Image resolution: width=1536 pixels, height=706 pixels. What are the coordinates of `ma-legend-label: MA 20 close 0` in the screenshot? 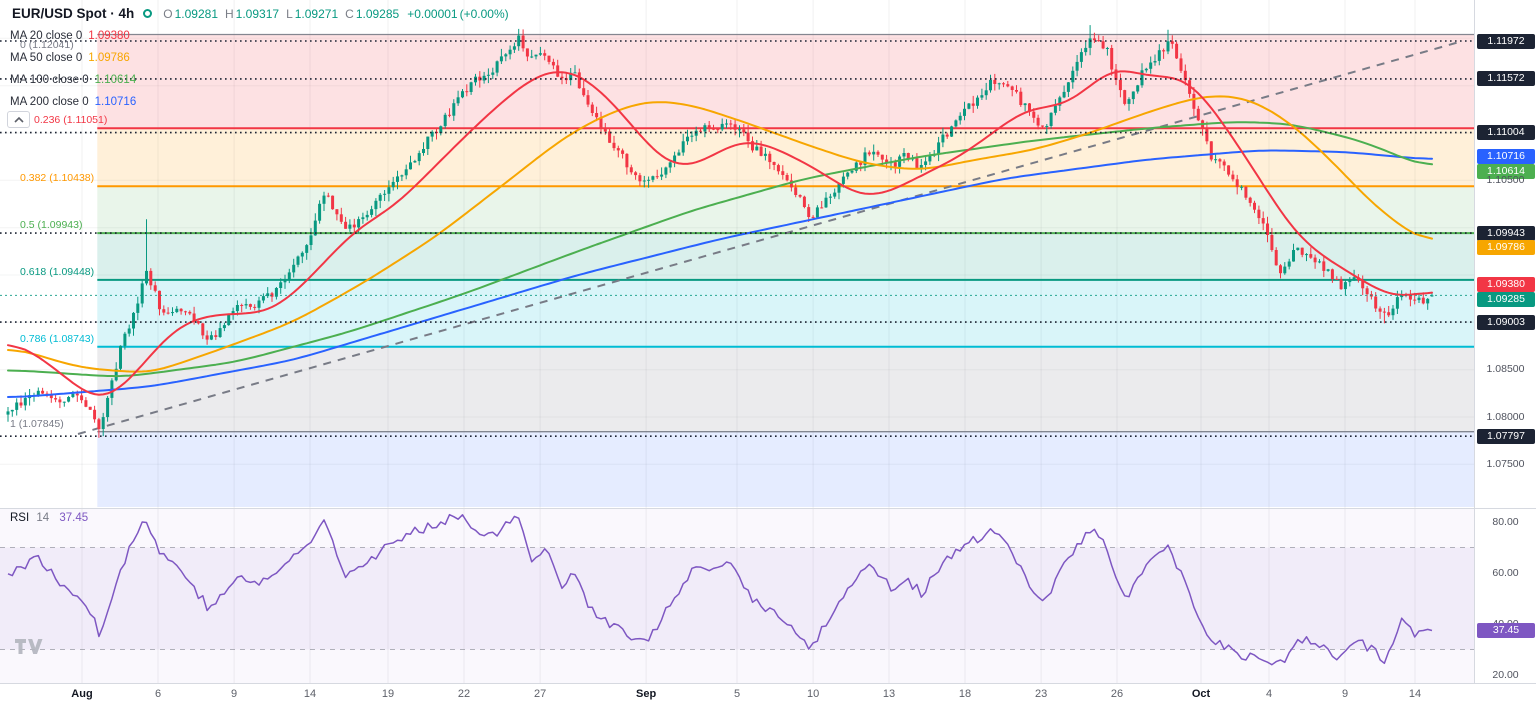 It's located at (46, 36).